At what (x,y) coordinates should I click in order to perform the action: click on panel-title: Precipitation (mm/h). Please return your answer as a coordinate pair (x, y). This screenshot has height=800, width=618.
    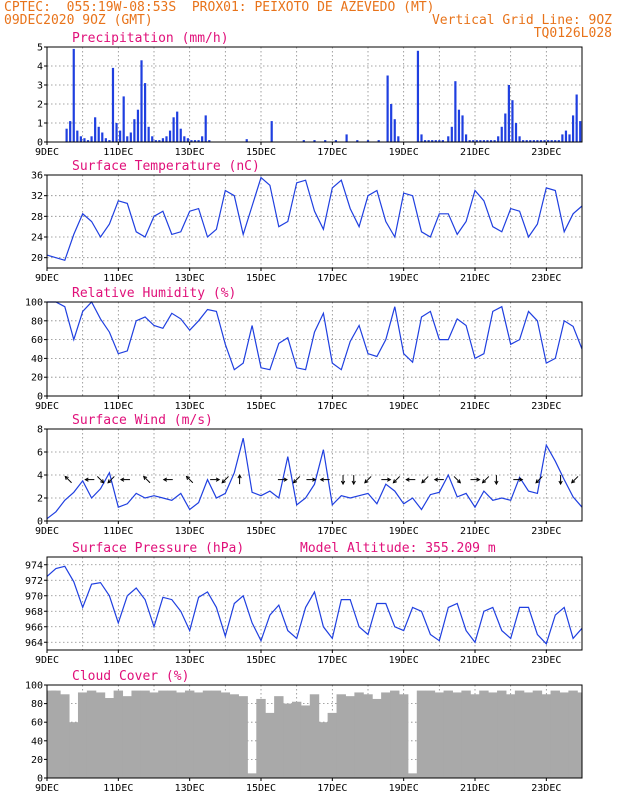
    Looking at the image, I should click on (150, 38).